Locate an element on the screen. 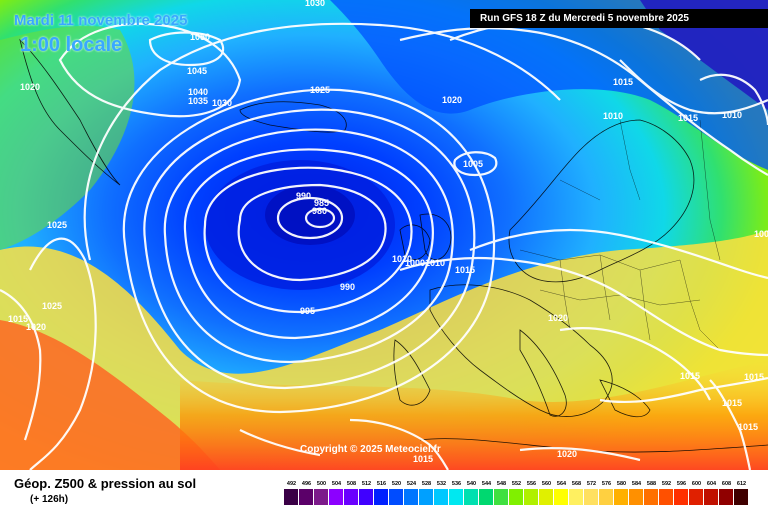  scale-tick-label: 580 is located at coordinates (621, 484).